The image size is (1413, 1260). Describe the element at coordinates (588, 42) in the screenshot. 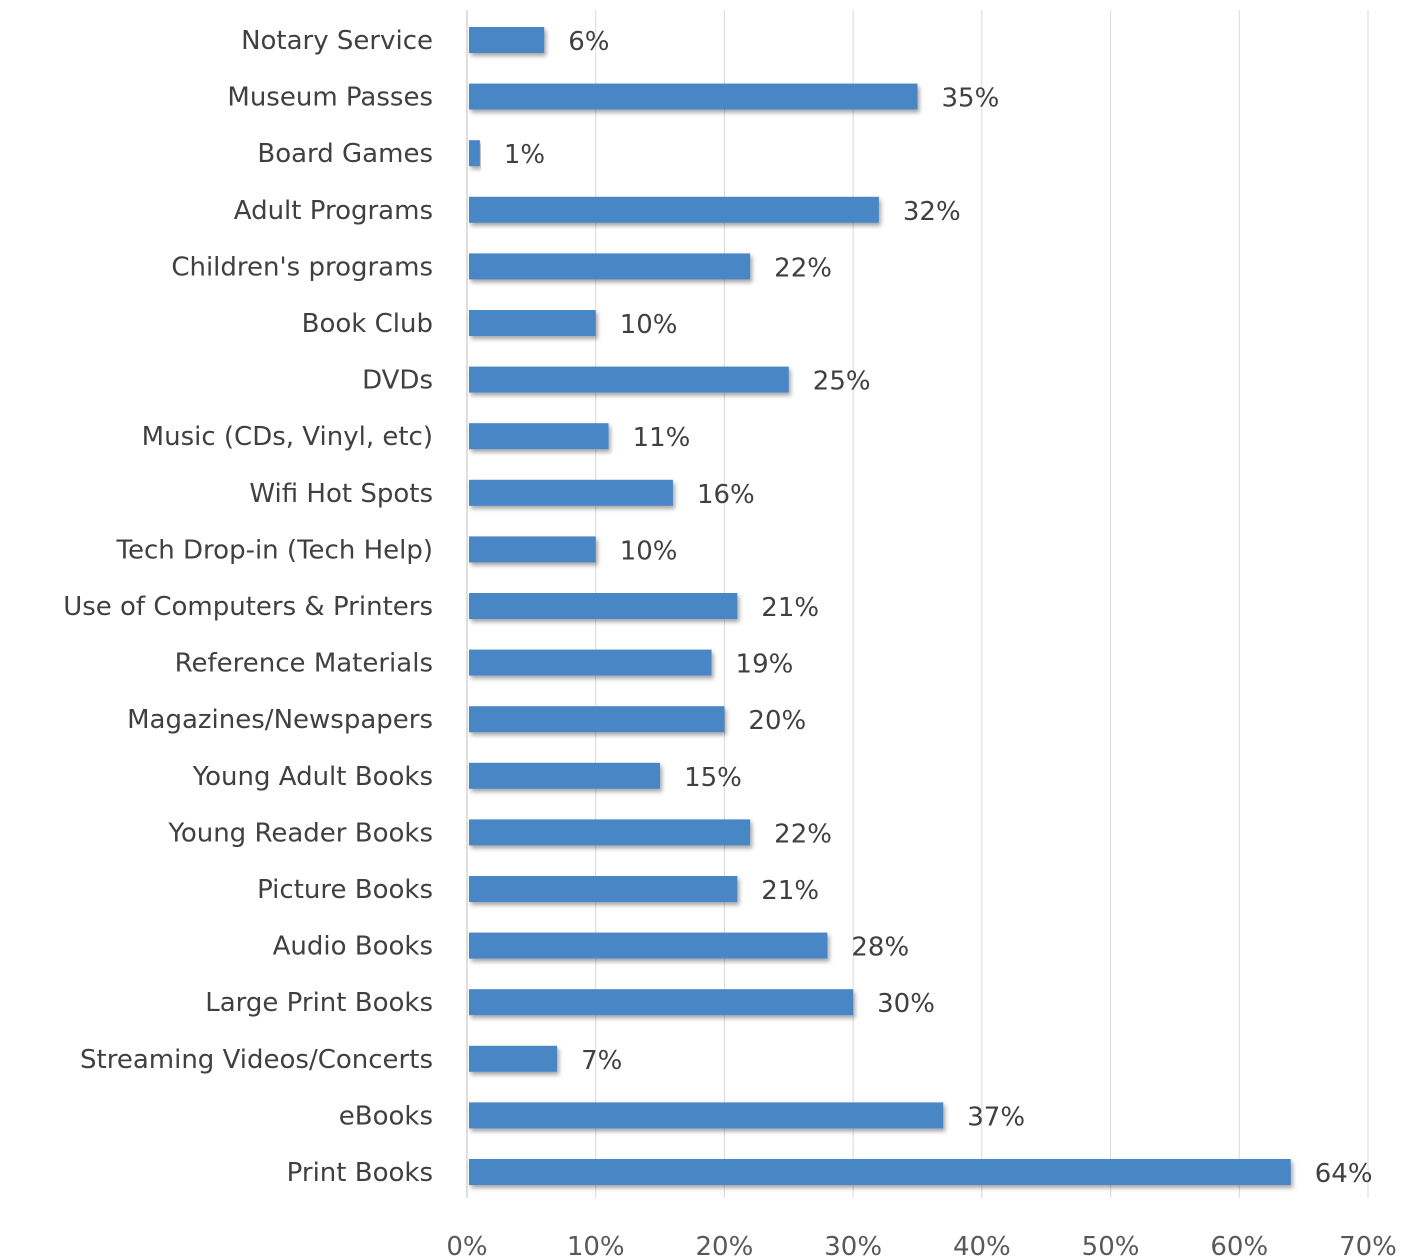

I see `data-label: 6%` at that location.